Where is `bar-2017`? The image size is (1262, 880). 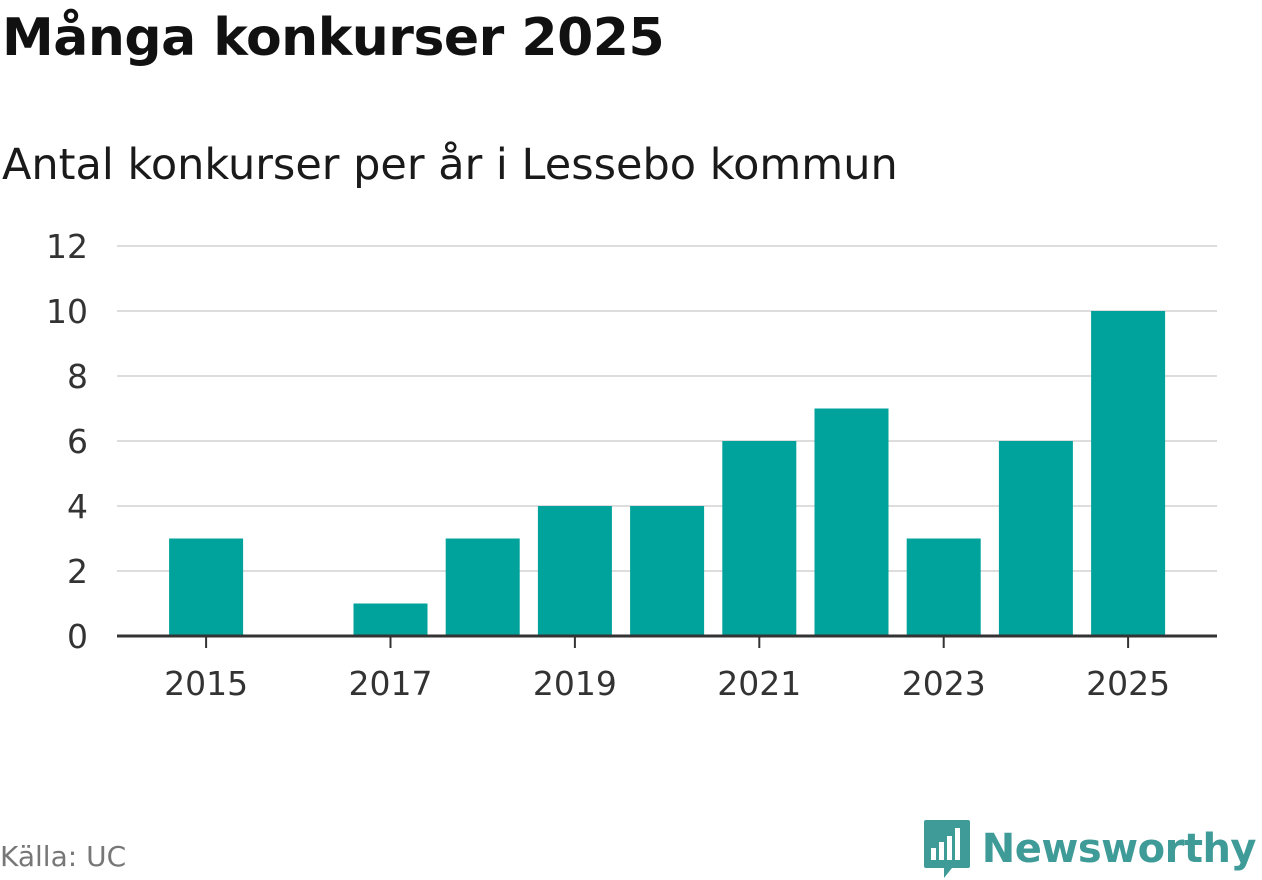
bar-2017 is located at coordinates (390, 619).